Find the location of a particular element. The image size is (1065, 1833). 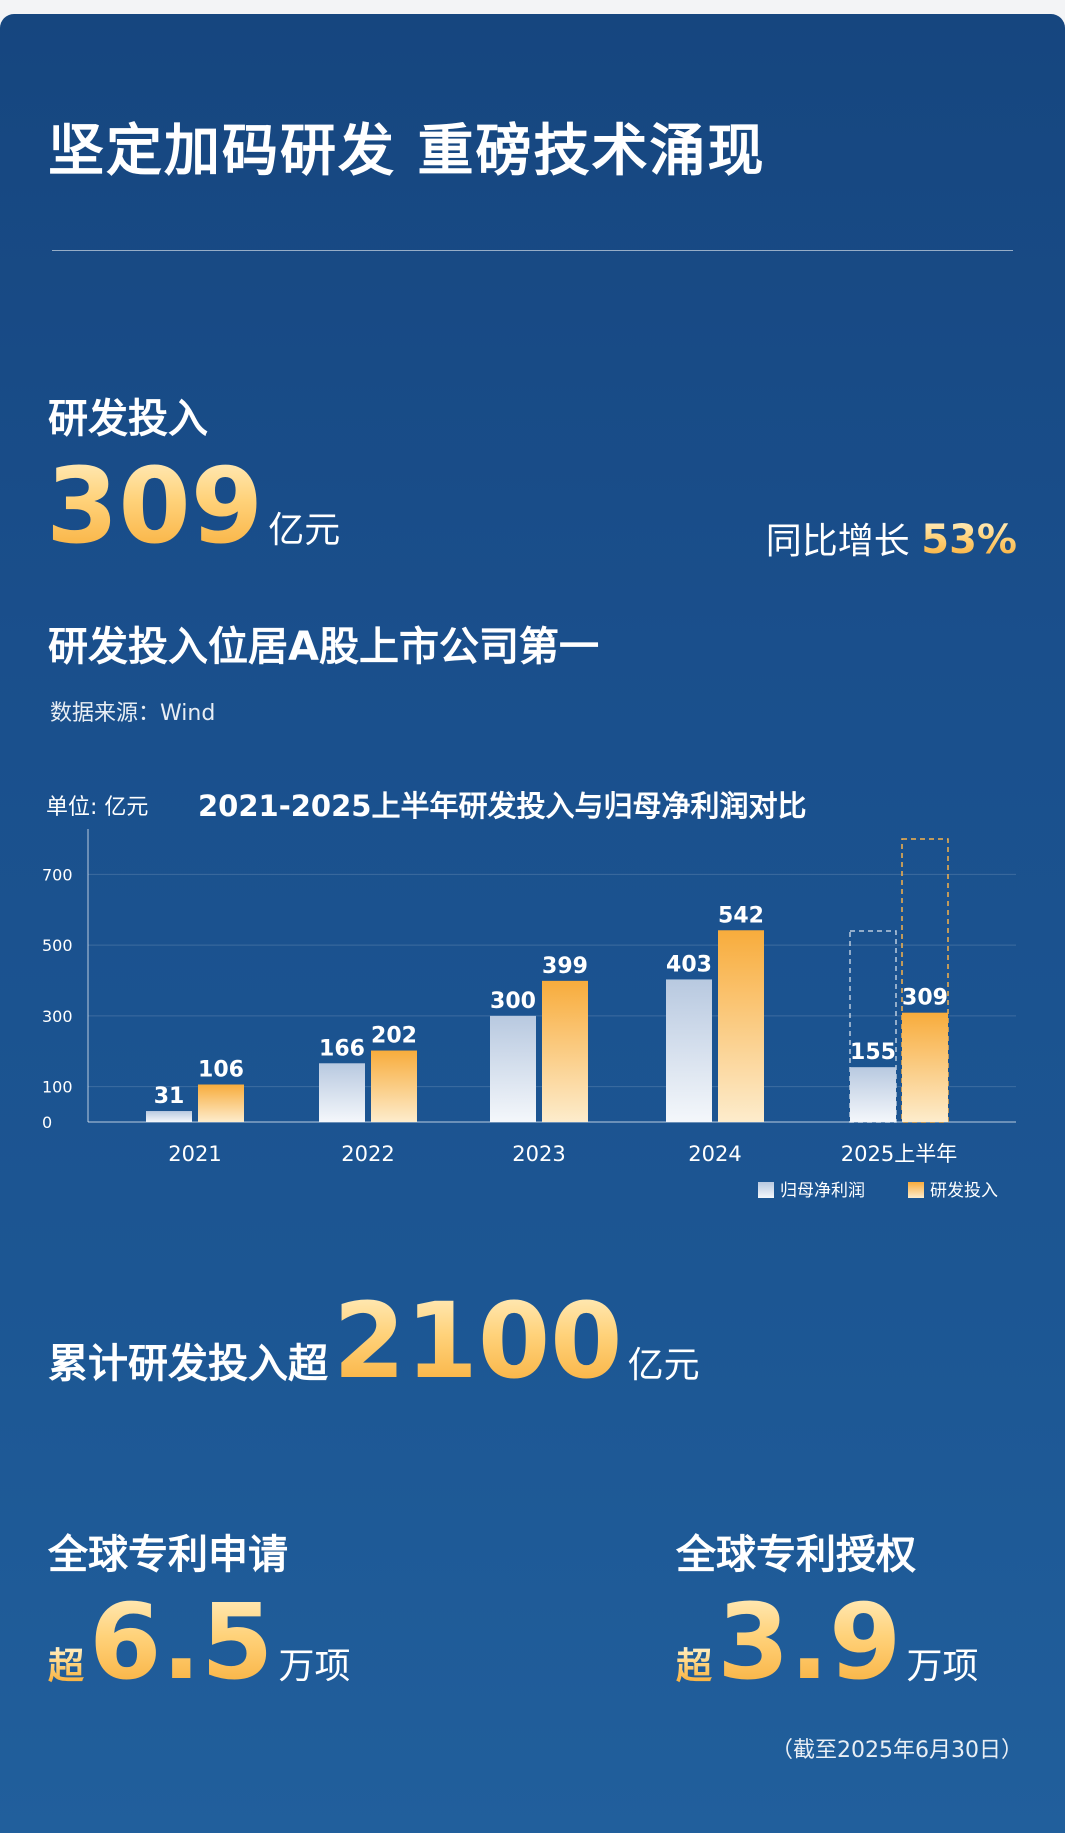

x-tick-label: 2021 is located at coordinates (194, 1154).